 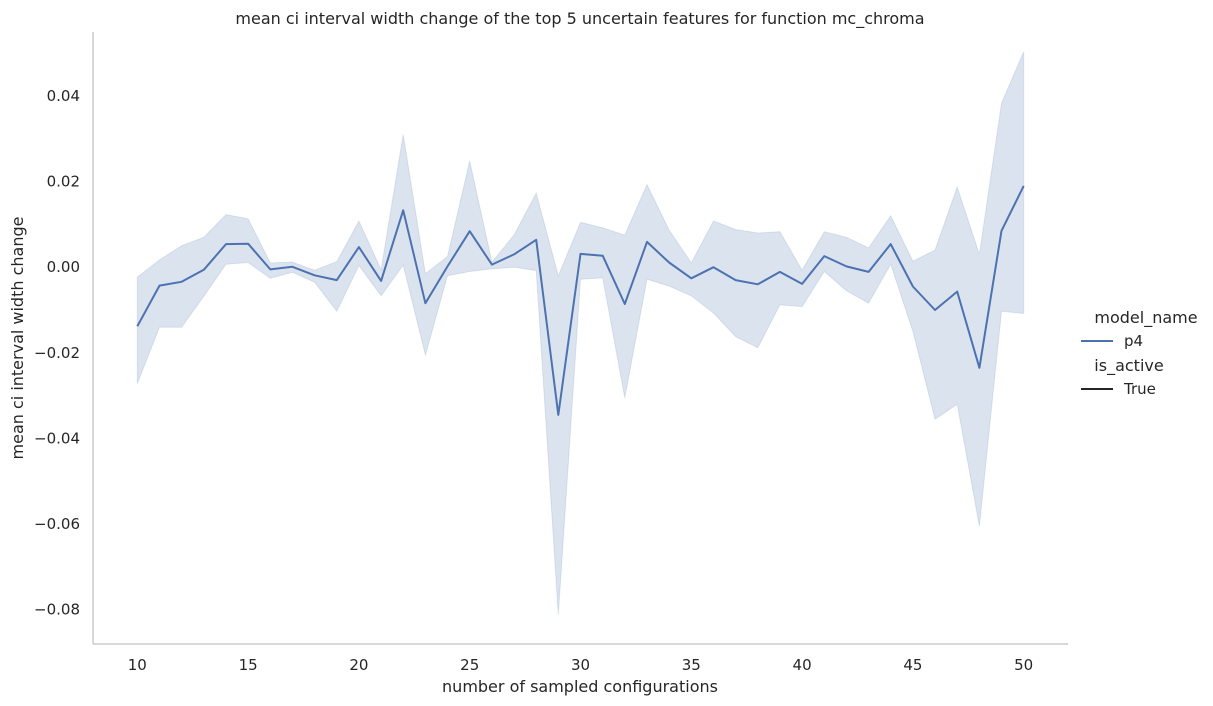 What do you see at coordinates (802, 665) in the screenshot?
I see `x-tick-label: 40` at bounding box center [802, 665].